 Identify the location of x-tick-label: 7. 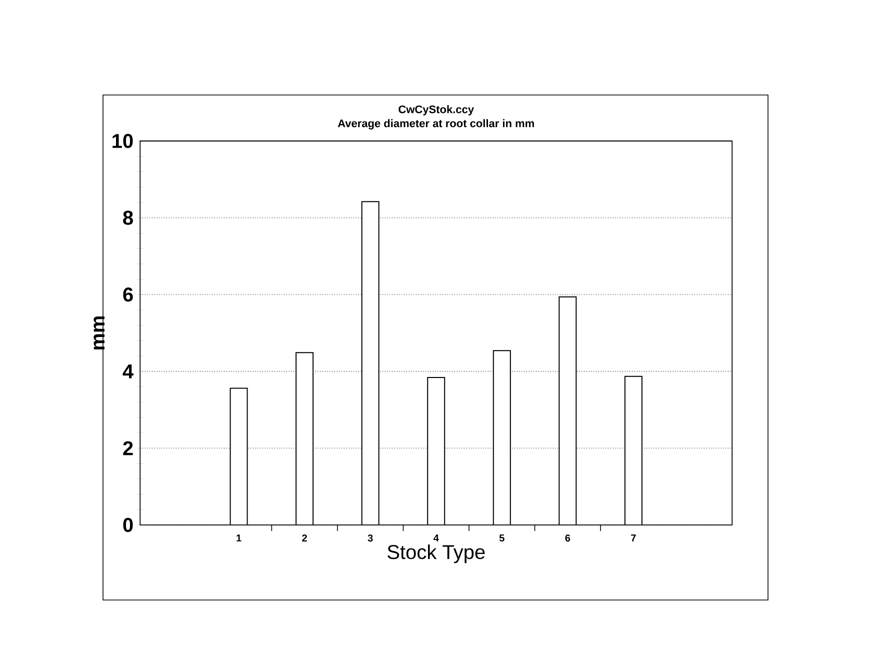
(633, 538).